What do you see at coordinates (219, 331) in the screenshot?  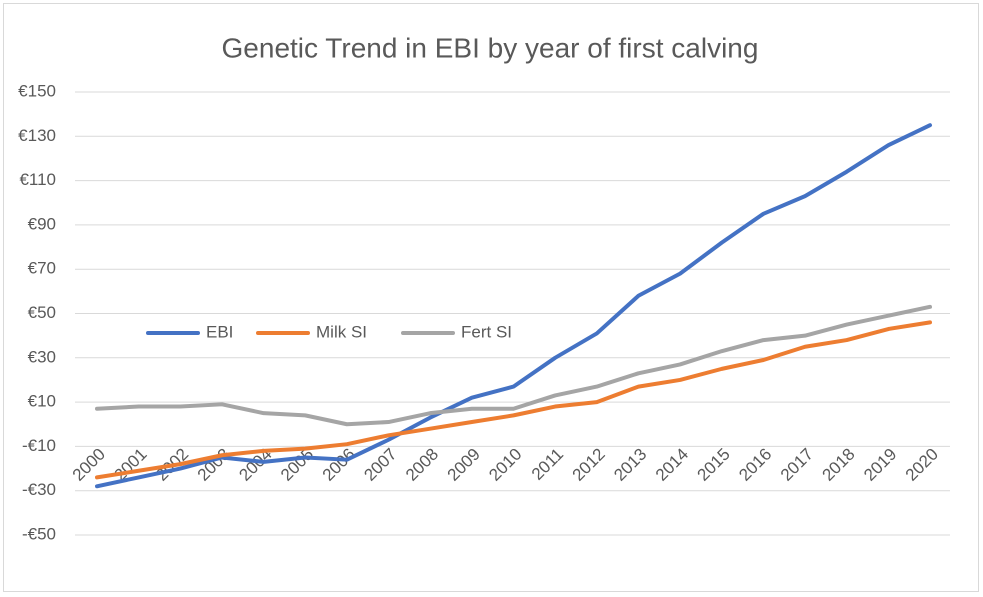 I see `legend-label: EBI` at bounding box center [219, 331].